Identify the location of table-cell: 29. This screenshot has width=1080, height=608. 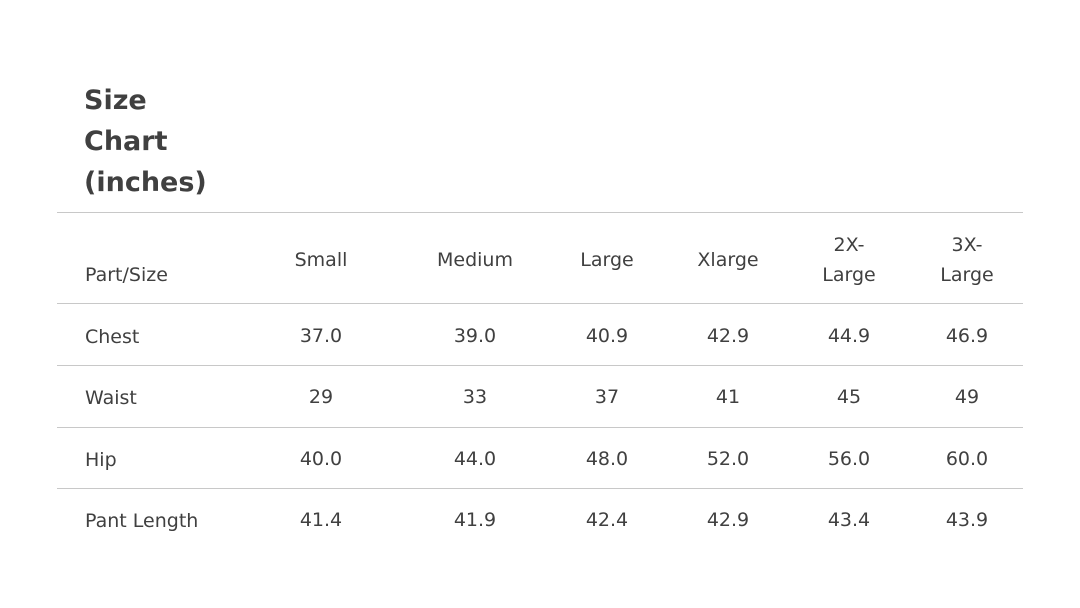
(321, 397).